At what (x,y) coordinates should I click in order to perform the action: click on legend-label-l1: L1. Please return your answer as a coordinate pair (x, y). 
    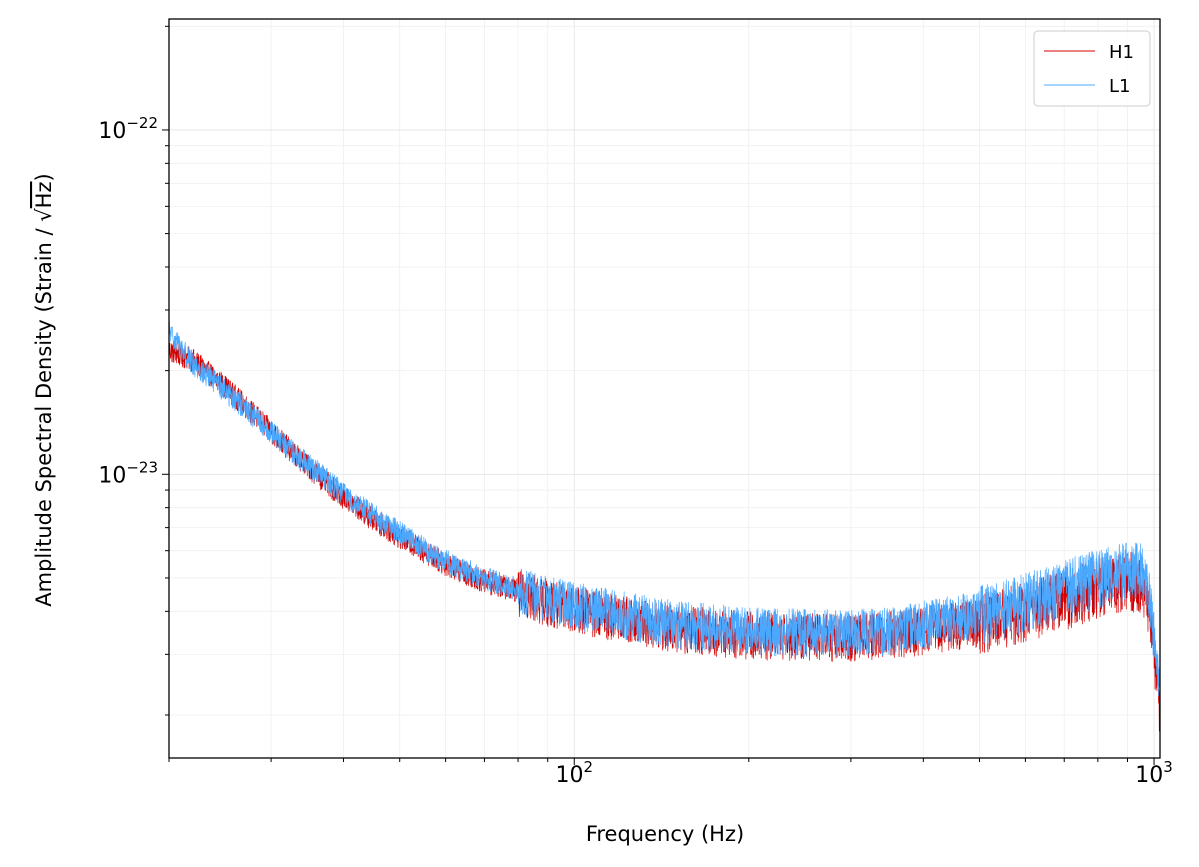
    Looking at the image, I should click on (1119, 86).